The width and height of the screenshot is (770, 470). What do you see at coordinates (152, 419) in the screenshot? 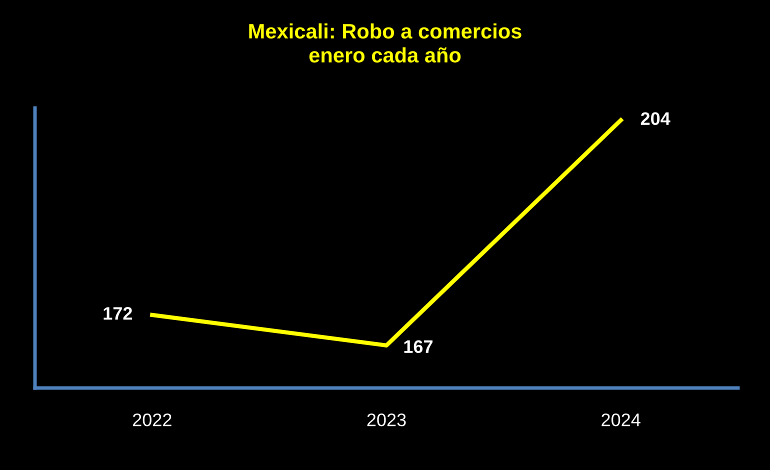
I see `x-tick-label: 2022` at bounding box center [152, 419].